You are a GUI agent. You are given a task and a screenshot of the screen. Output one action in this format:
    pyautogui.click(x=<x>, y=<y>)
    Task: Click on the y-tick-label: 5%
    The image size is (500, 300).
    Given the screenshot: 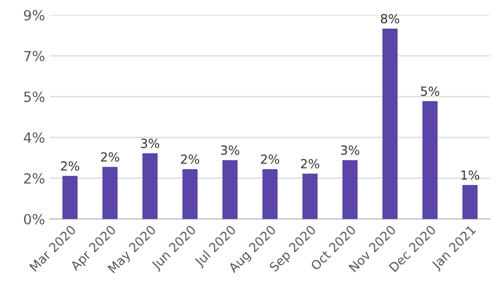 What is the action you would take?
    pyautogui.click(x=34, y=97)
    